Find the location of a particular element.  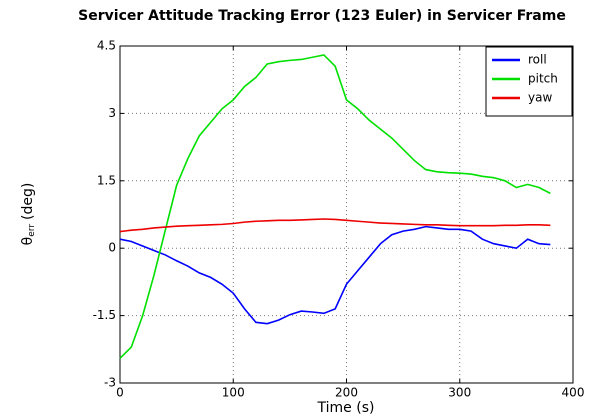

y-label-subscript: err is located at coordinates (32, 230).